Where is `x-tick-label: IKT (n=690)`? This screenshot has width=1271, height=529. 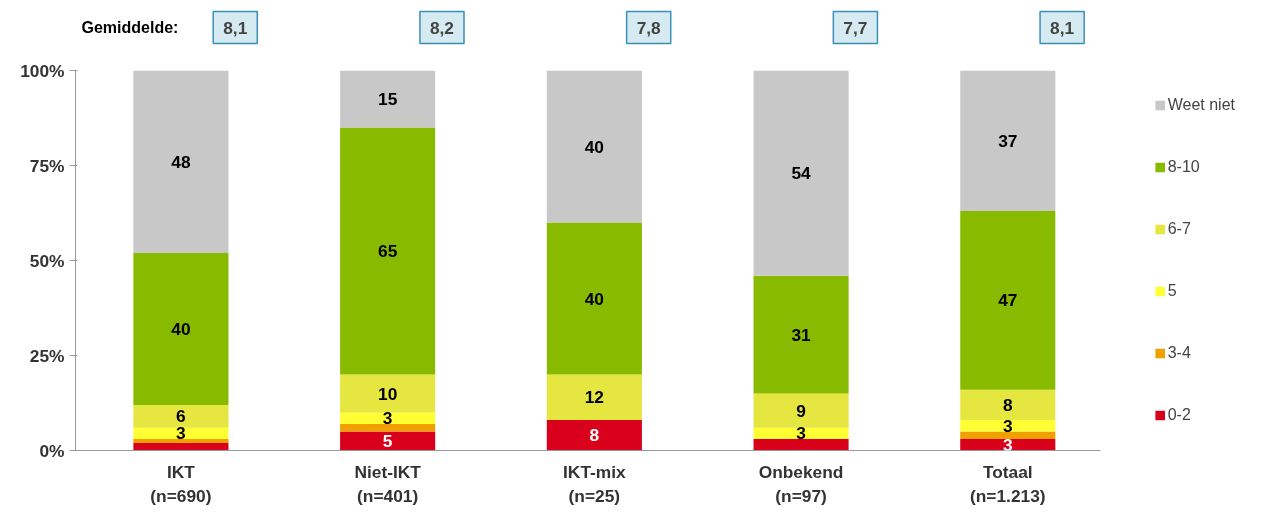 x-tick-label: IKT (n=690) is located at coordinates (181, 483).